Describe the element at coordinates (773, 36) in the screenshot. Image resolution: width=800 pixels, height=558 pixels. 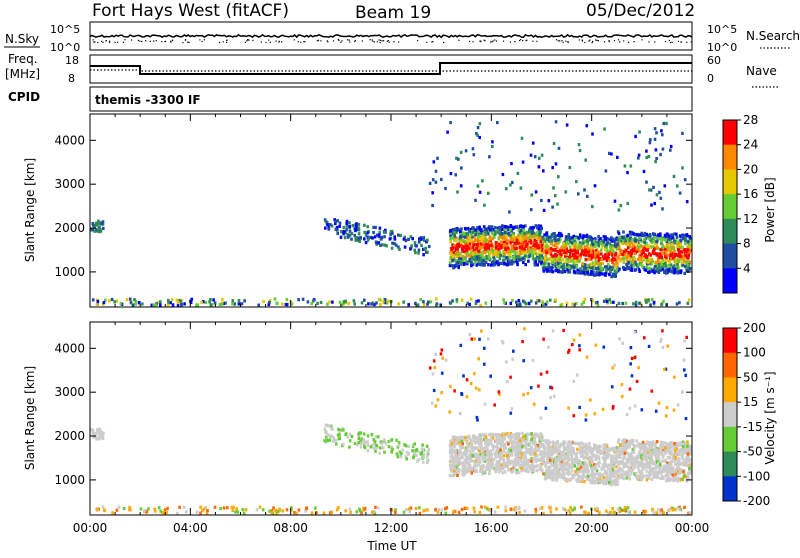
I see `noise-search-label: N.Search` at that location.